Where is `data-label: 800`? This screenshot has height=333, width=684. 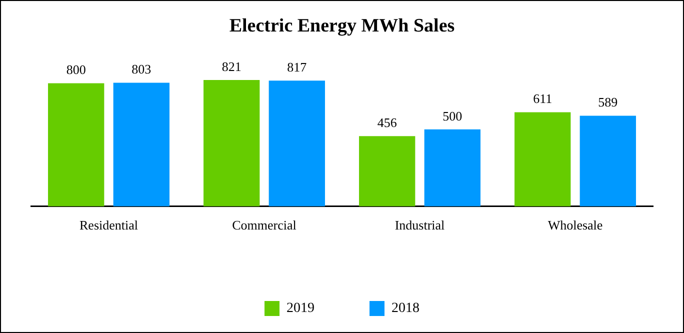 data-label: 800 is located at coordinates (76, 70).